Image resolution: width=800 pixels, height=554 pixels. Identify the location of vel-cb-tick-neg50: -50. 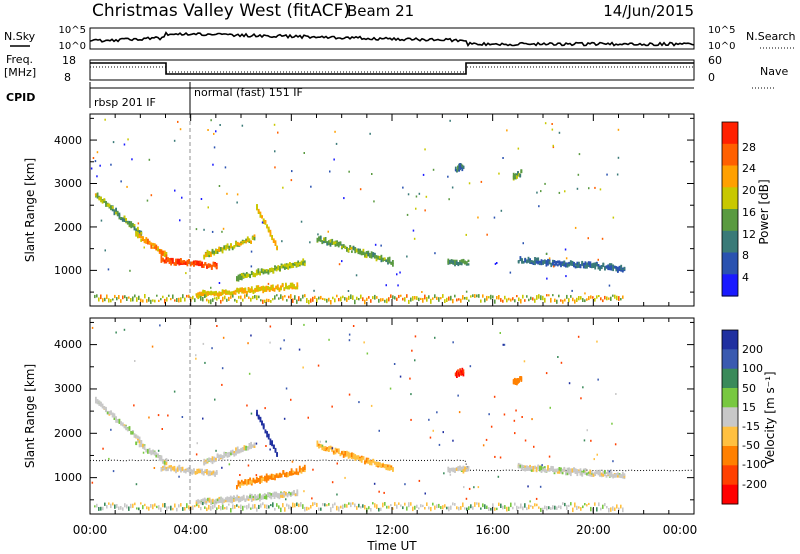
(751, 445).